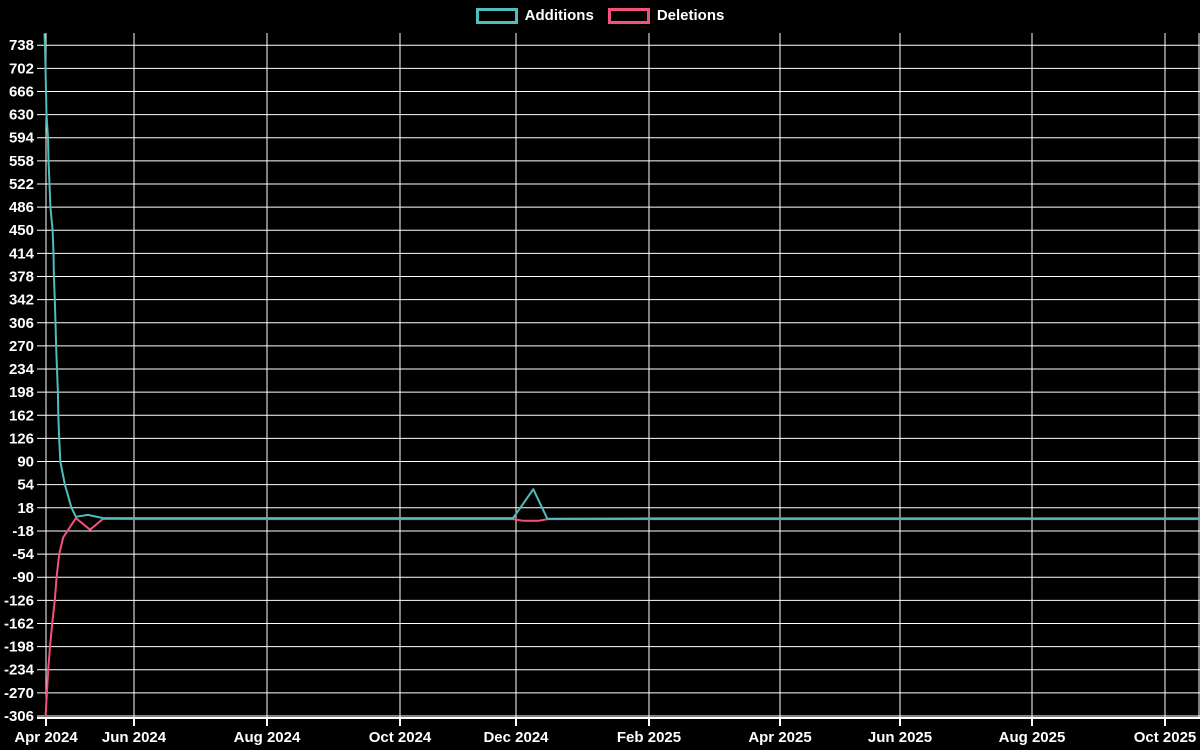 The width and height of the screenshot is (1200, 750). Describe the element at coordinates (21, 277) in the screenshot. I see `y-axis-tick-label: 378` at that location.